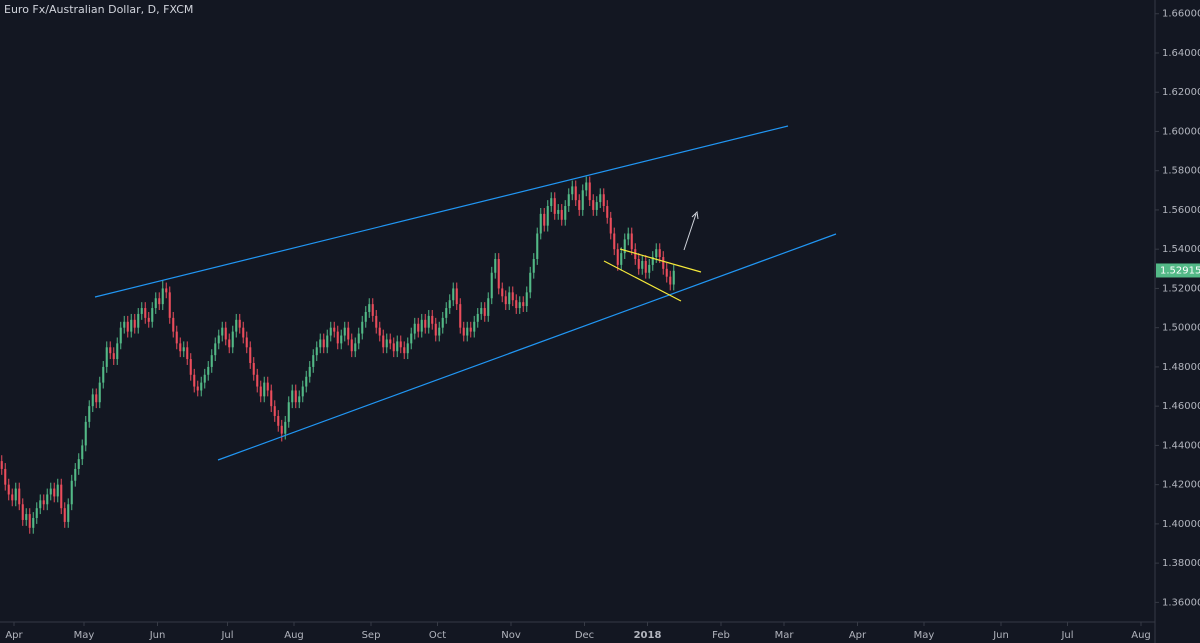 Image resolution: width=1200 pixels, height=643 pixels. What do you see at coordinates (437, 635) in the screenshot?
I see `x-tick-label: Oct` at bounding box center [437, 635].